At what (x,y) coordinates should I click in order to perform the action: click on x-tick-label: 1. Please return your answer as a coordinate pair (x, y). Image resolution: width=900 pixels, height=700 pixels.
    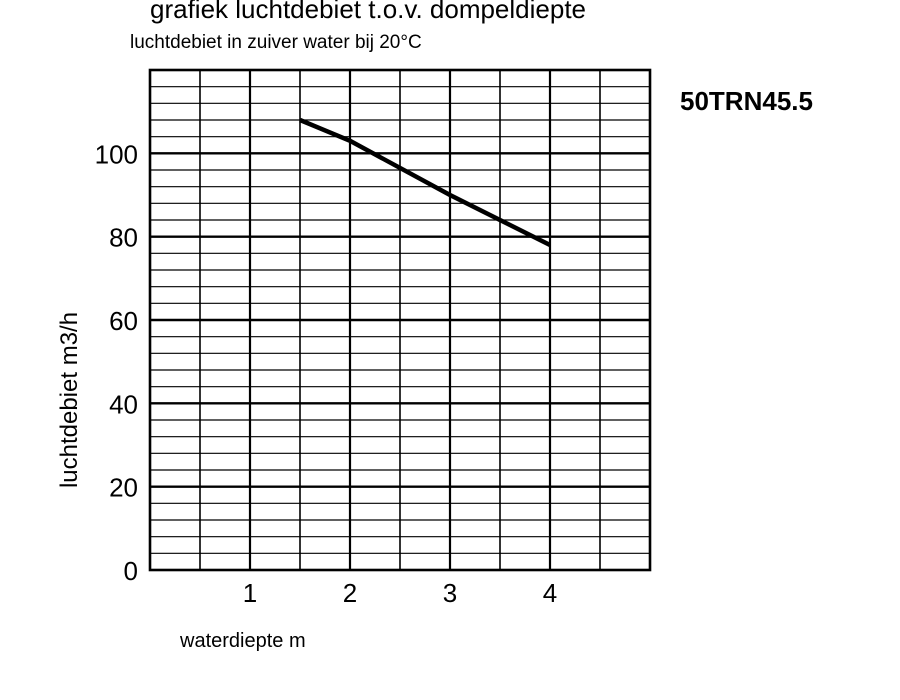
    Looking at the image, I should click on (250, 593).